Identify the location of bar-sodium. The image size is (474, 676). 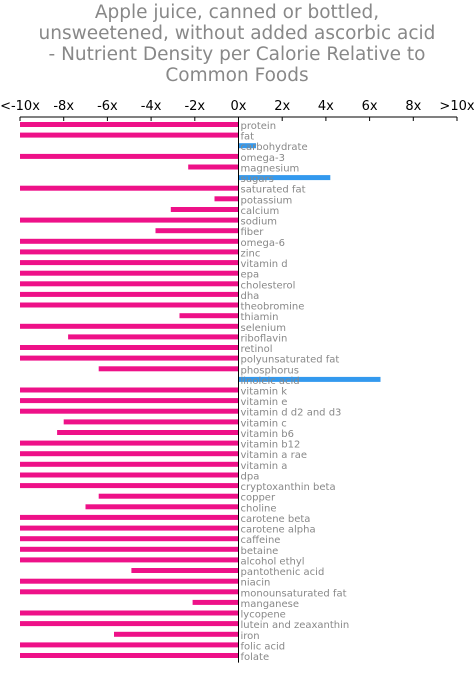
(129, 220).